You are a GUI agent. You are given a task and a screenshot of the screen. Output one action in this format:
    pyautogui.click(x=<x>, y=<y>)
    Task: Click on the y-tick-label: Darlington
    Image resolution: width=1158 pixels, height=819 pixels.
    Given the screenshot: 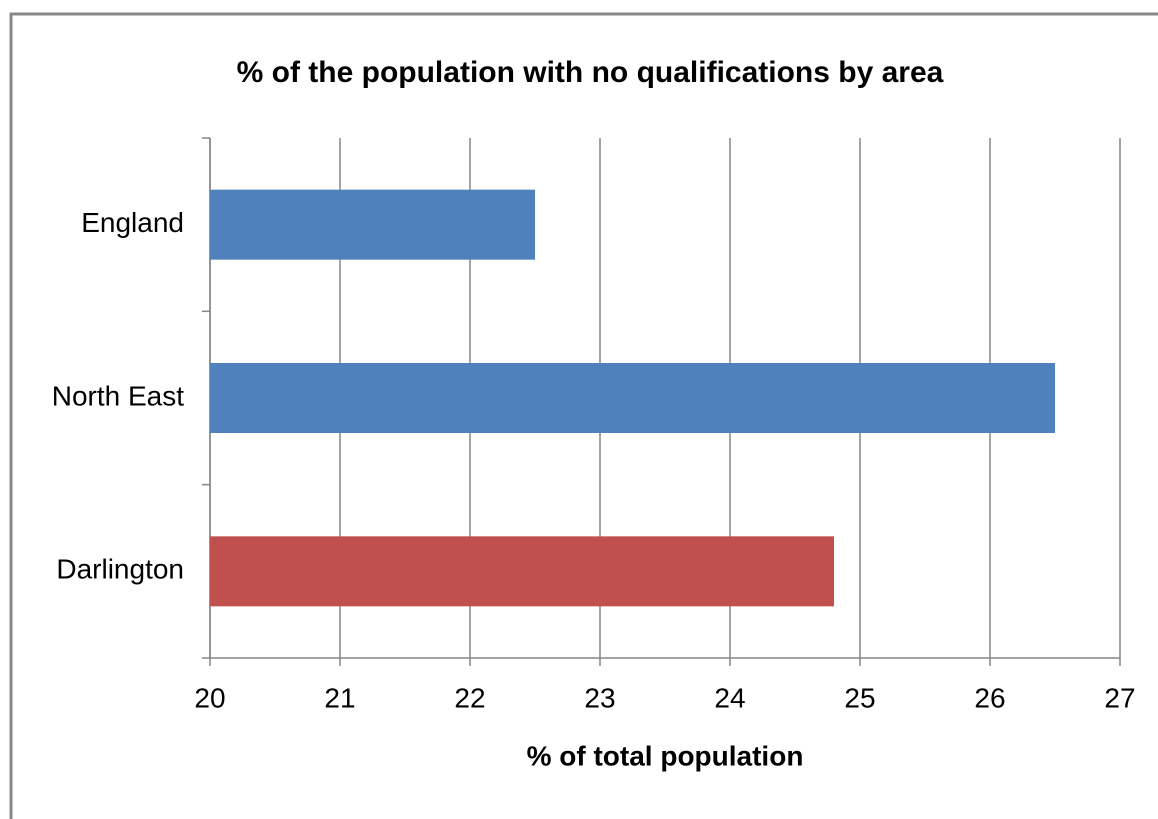 What is the action you would take?
    pyautogui.click(x=120, y=569)
    